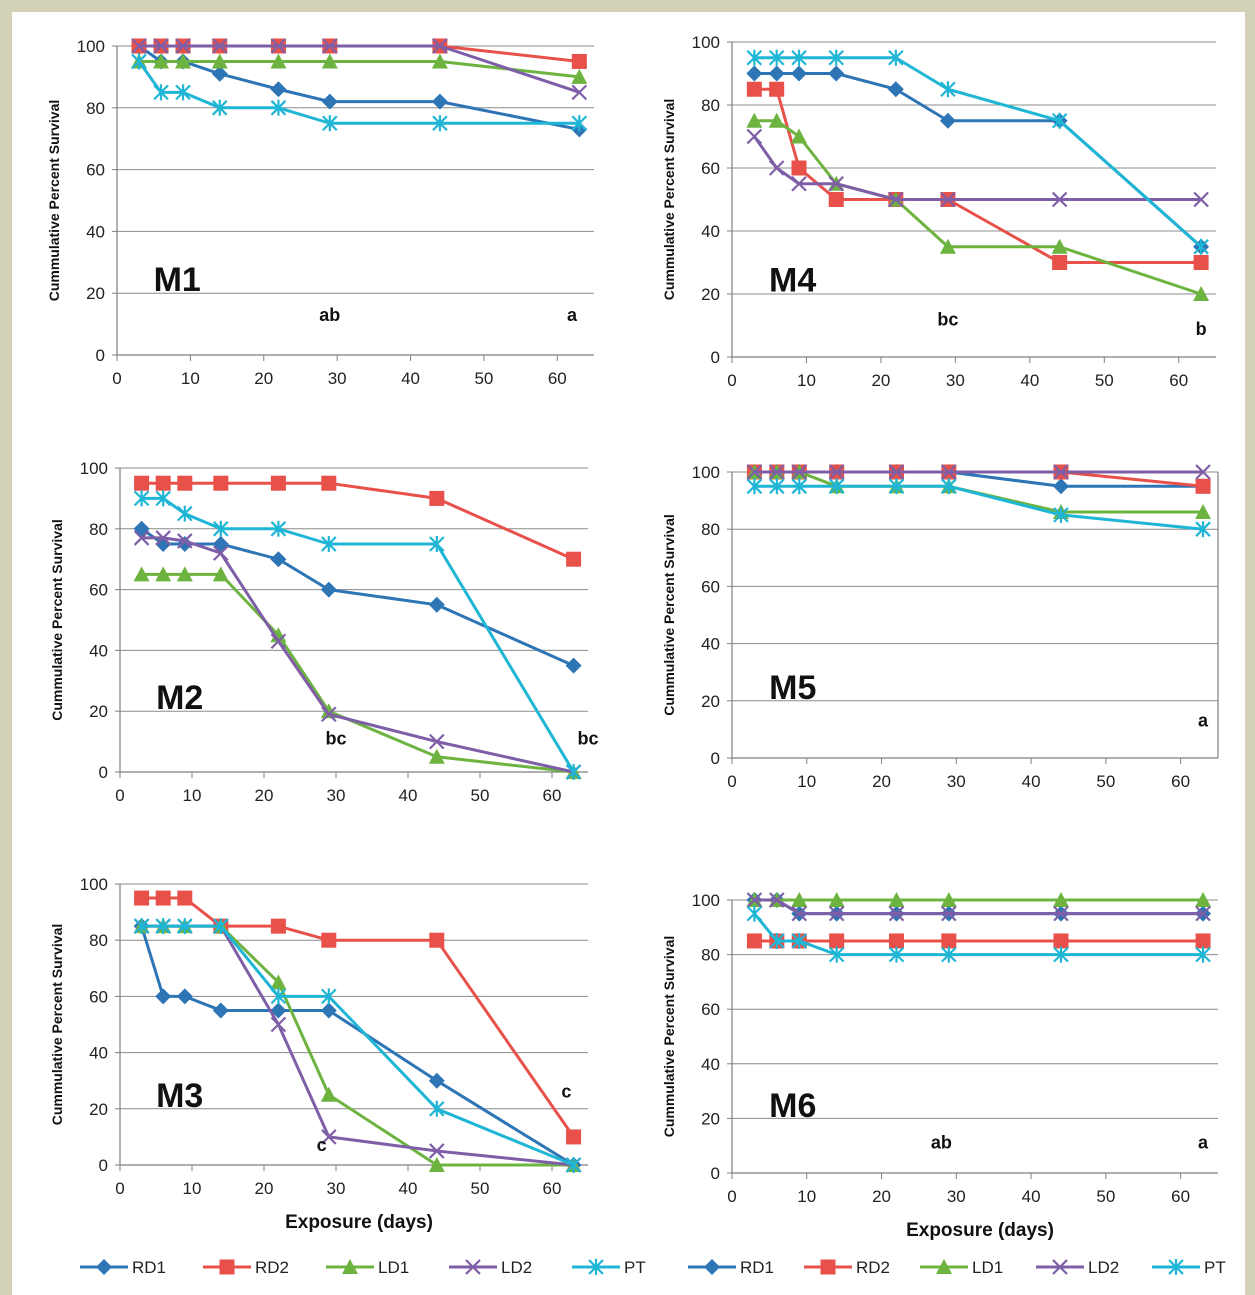 The width and height of the screenshot is (1255, 1295). Describe the element at coordinates (731, 1196) in the screenshot. I see `x-tick-label: 0` at that location.